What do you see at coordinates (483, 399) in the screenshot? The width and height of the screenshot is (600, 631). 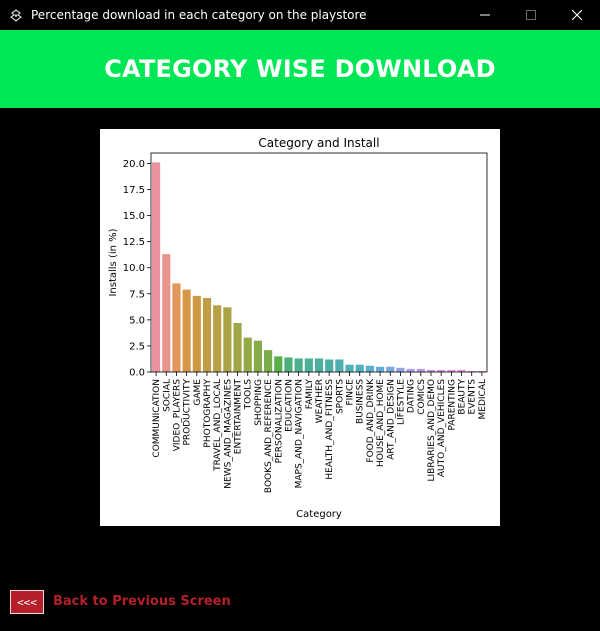 I see `x-tick-label: MEDICAL` at bounding box center [483, 399].